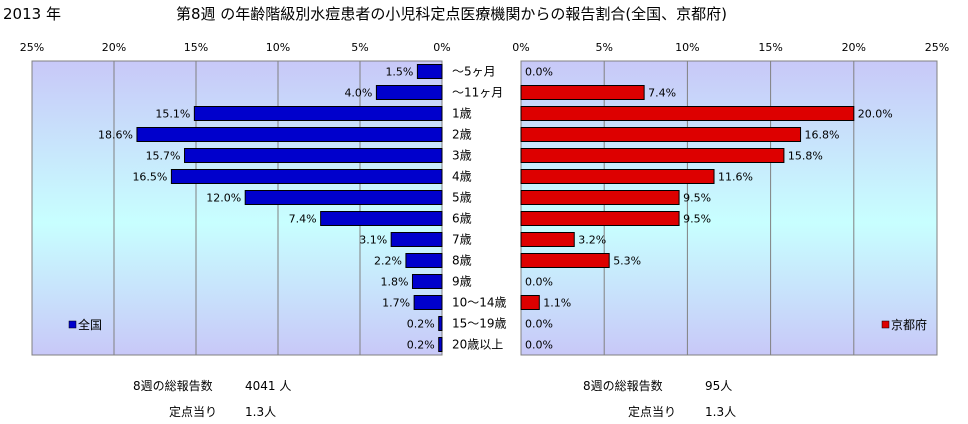  I want to click on national-data-label: 15.1%, so click(172, 114).